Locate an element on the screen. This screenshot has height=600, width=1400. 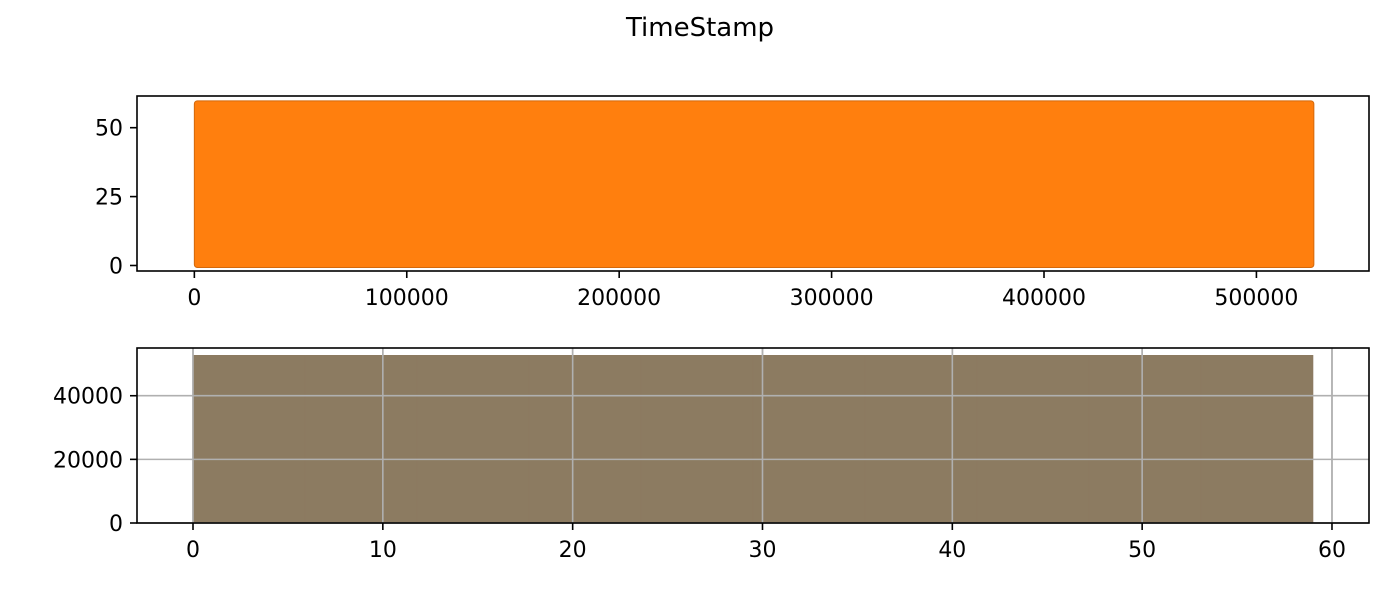
bottom-ytick-label: 0 is located at coordinates (116, 524).